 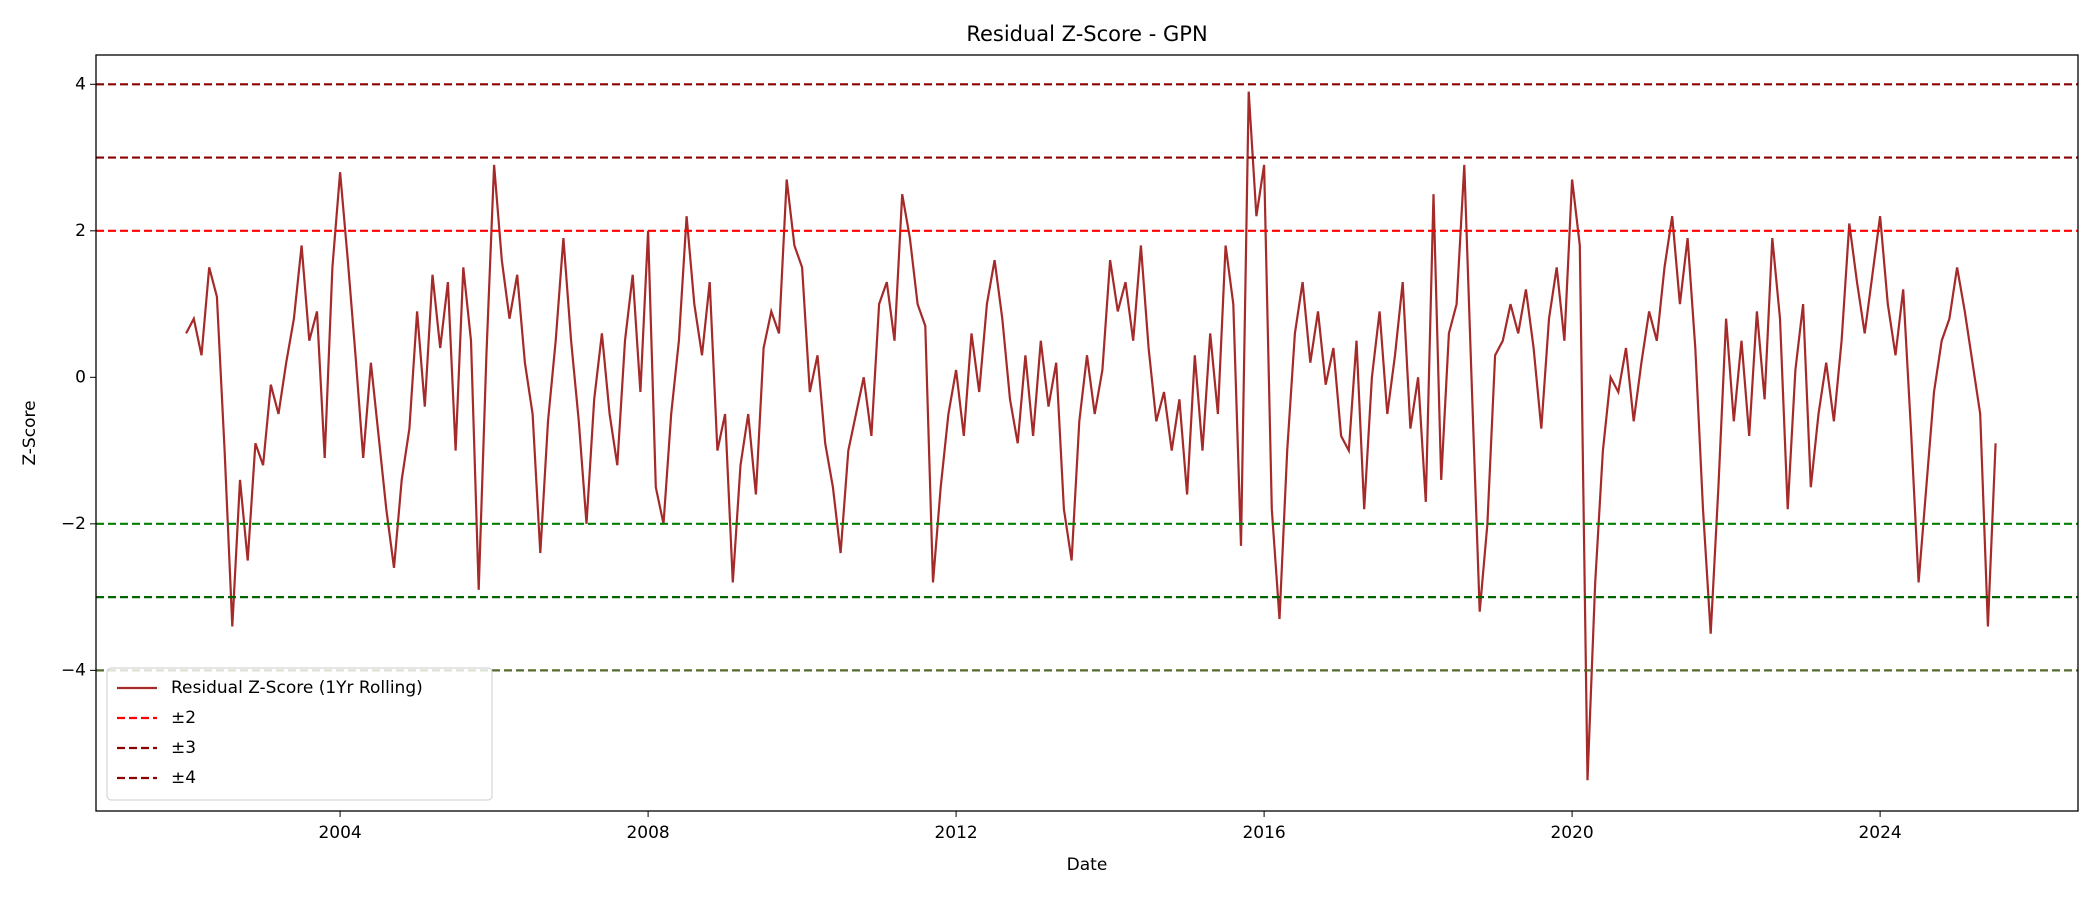 What do you see at coordinates (183, 718) in the screenshot?
I see `legend-label: ±2` at bounding box center [183, 718].